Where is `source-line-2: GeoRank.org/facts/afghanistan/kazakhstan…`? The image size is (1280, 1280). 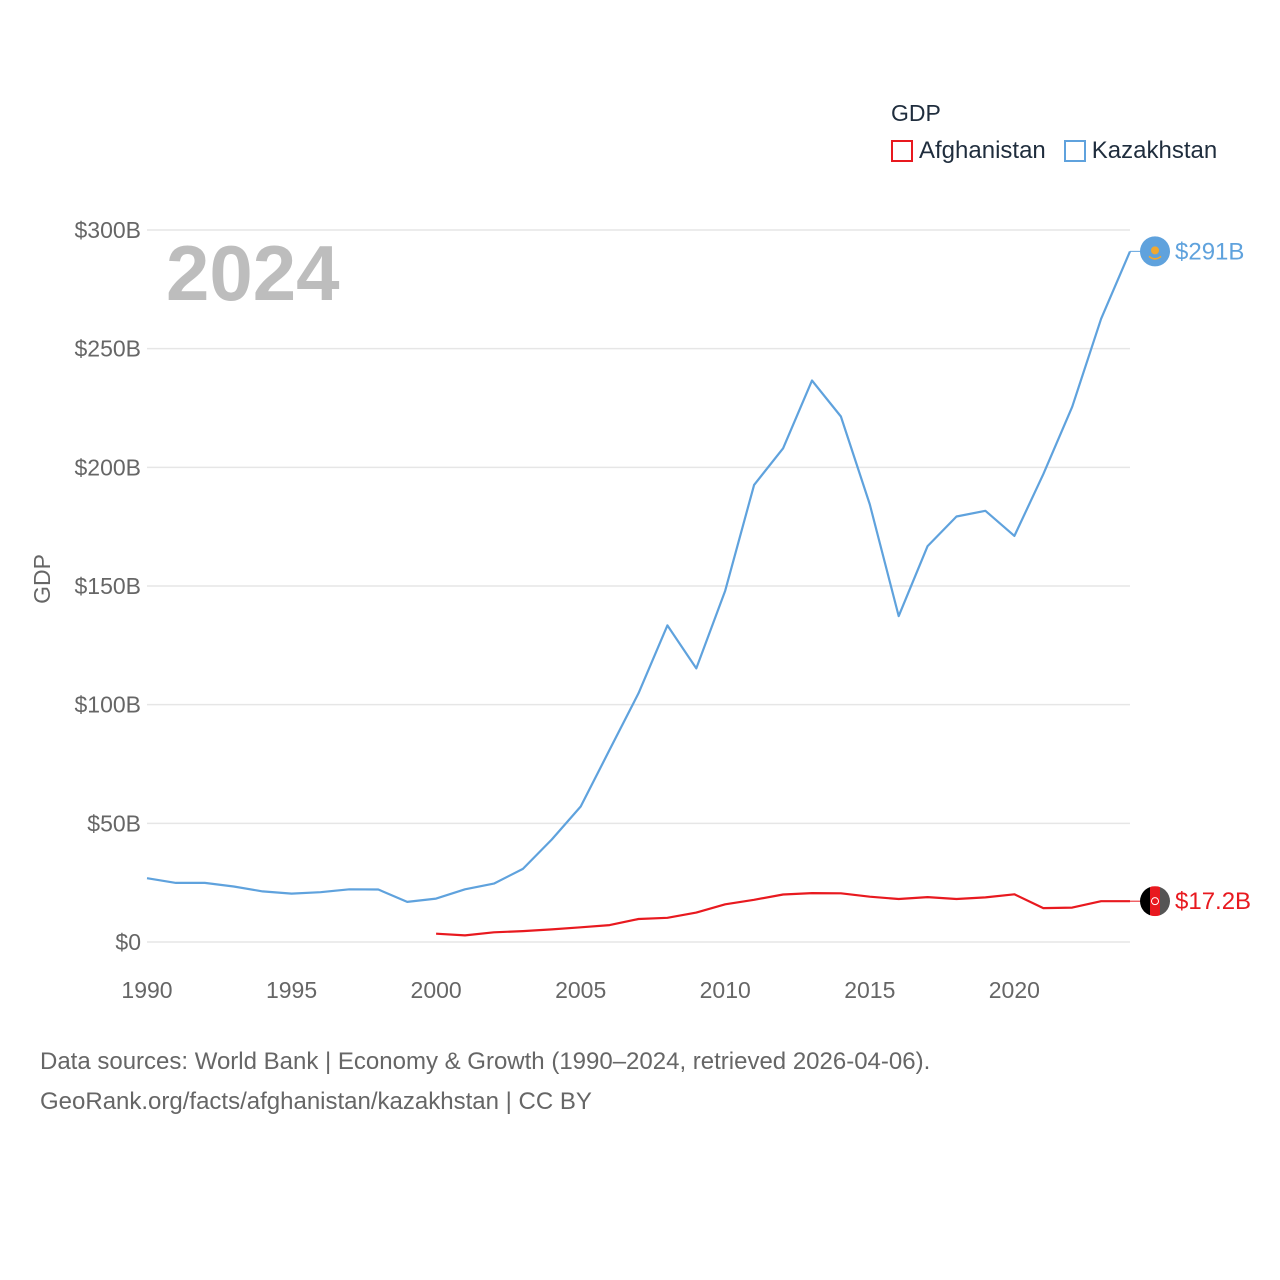
source-line-2: GeoRank.org/facts/afghanistan/kazakhstan… is located at coordinates (316, 1101).